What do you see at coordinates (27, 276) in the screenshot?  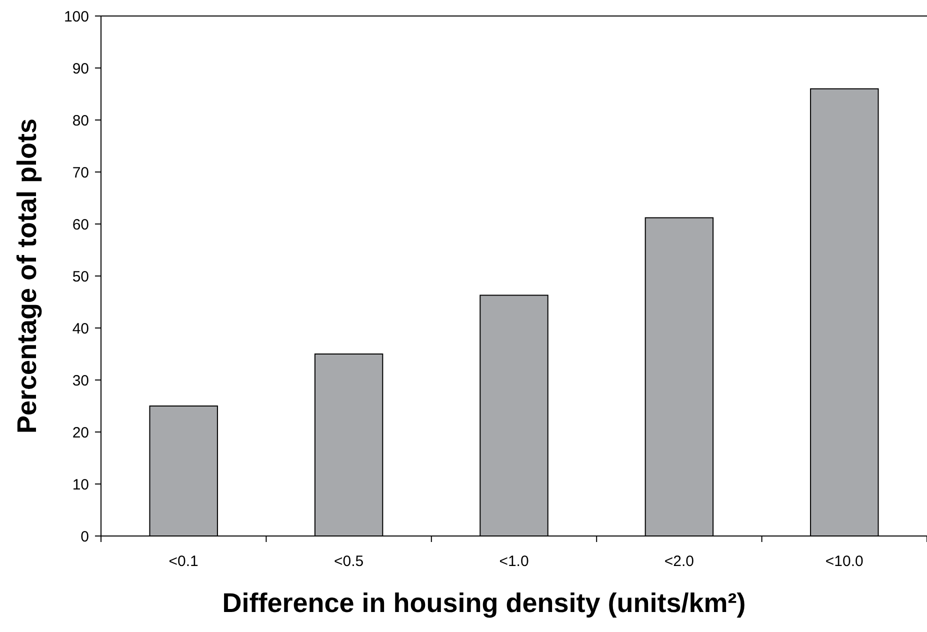 I see `y-axis-title: Percentage of total plots` at bounding box center [27, 276].